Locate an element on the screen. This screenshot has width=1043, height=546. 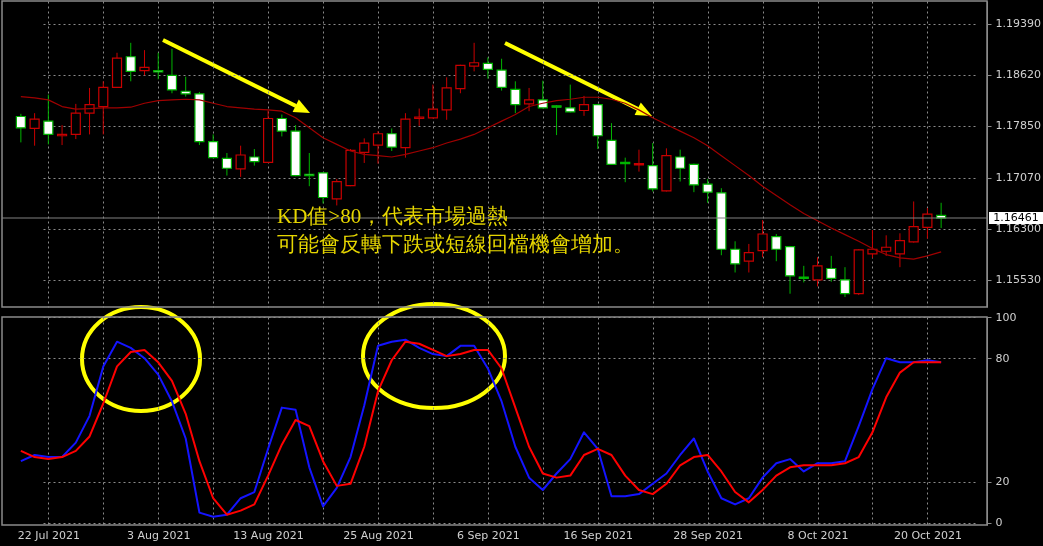
y-tick-label: 0 is located at coordinates (999, 523).